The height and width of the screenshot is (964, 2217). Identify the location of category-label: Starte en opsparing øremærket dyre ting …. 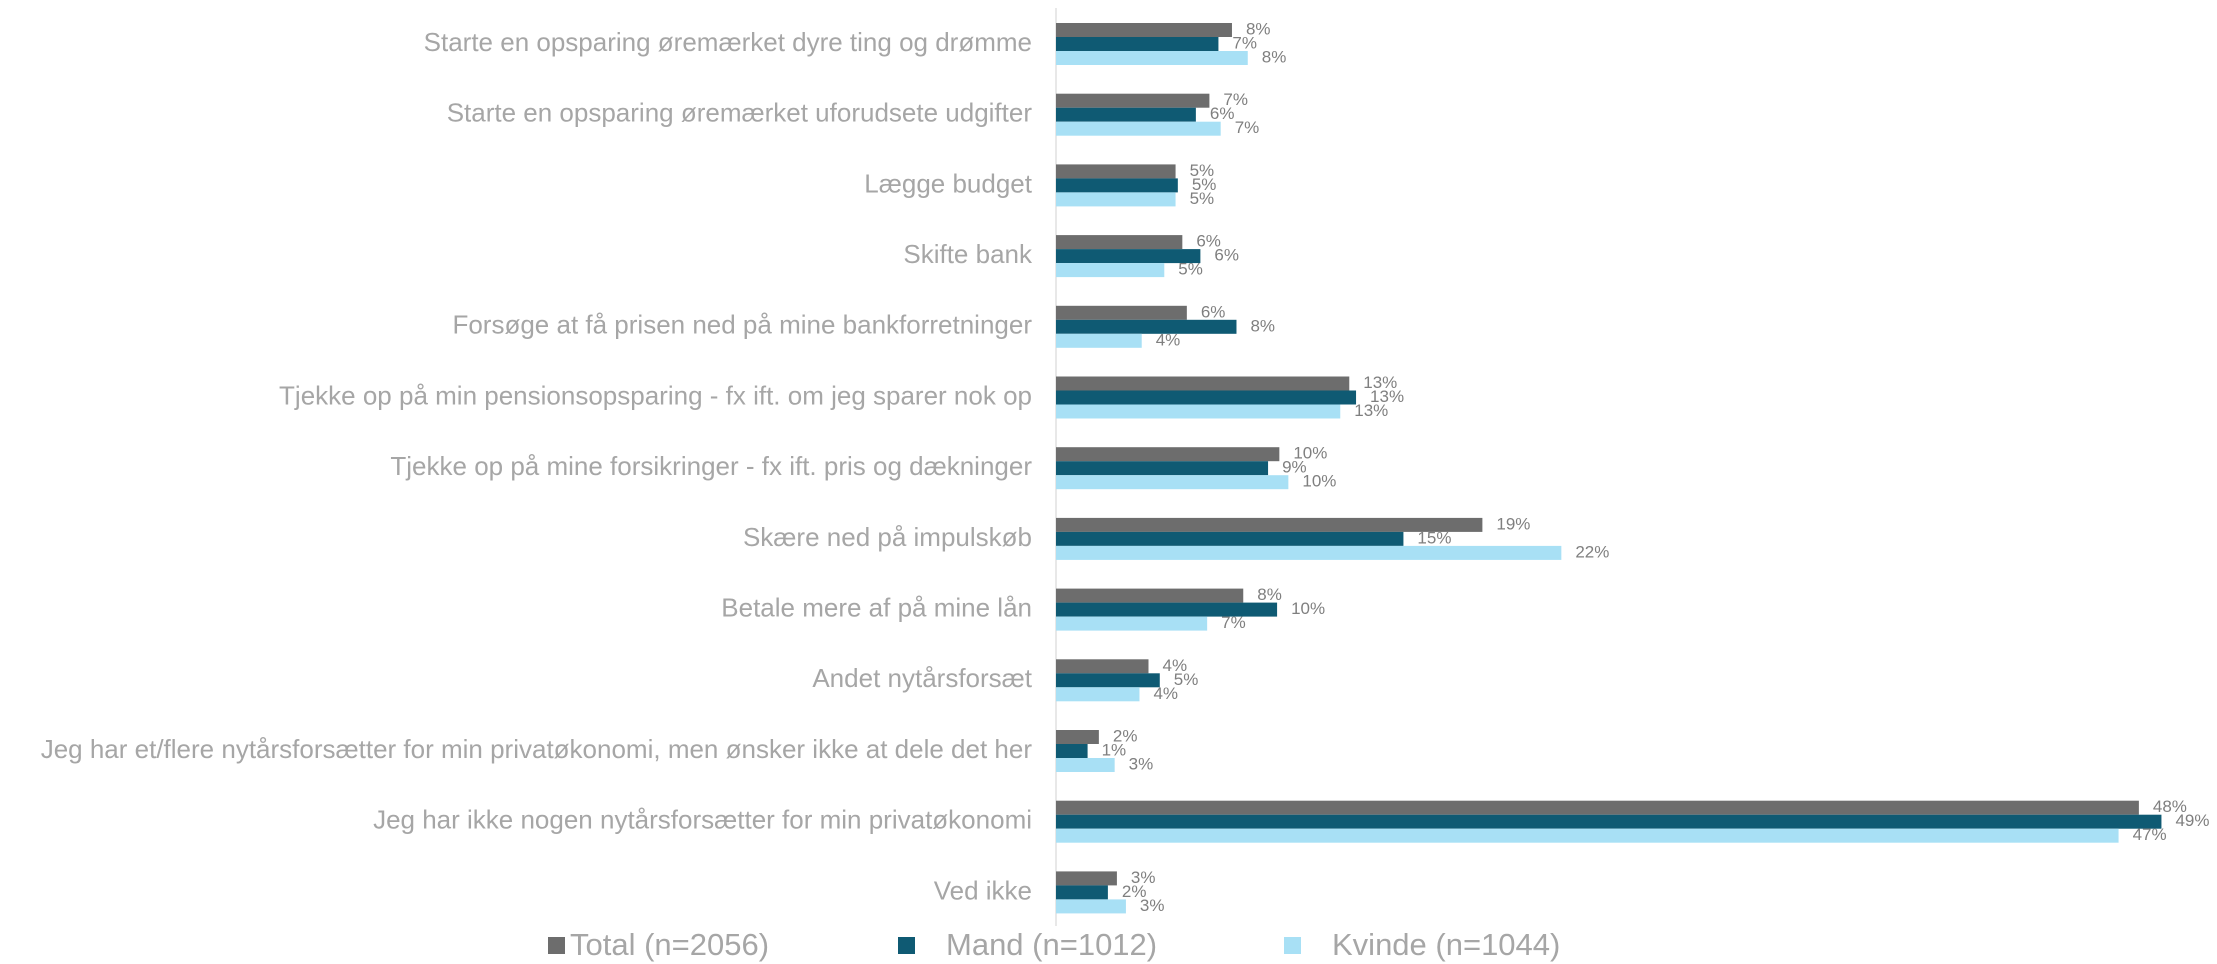
(728, 42).